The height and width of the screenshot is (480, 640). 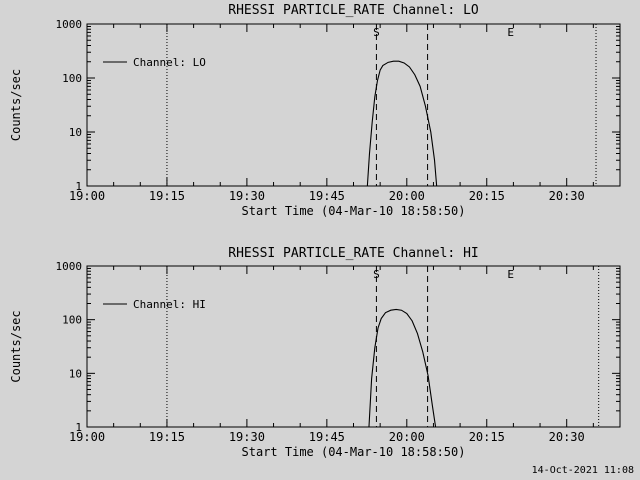 What do you see at coordinates (353, 253) in the screenshot?
I see `panel-title: RHESSI PARTICLE_RATE Channel: HI` at bounding box center [353, 253].